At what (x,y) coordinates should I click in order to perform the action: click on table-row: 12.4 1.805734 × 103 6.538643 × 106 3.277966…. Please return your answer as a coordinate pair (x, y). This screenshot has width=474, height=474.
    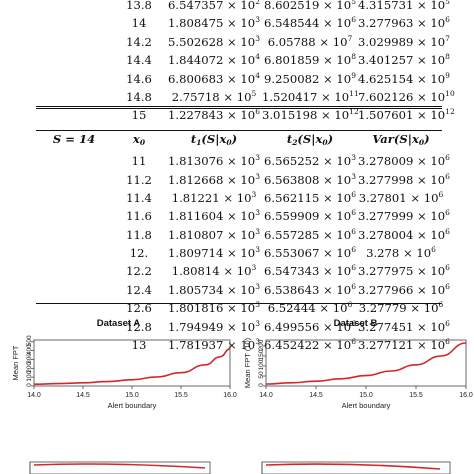
    Looking at the image, I should click on (243, 290).